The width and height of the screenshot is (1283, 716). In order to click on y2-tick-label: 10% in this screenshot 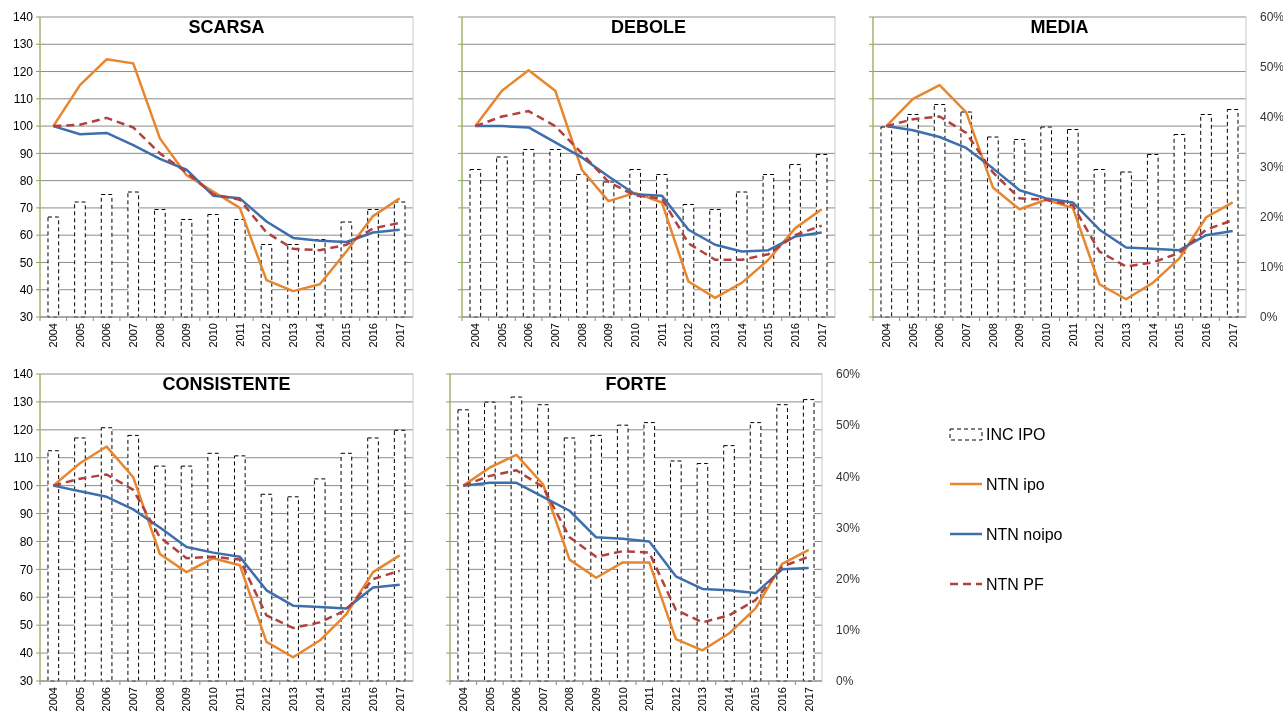, I will do `click(848, 630)`.